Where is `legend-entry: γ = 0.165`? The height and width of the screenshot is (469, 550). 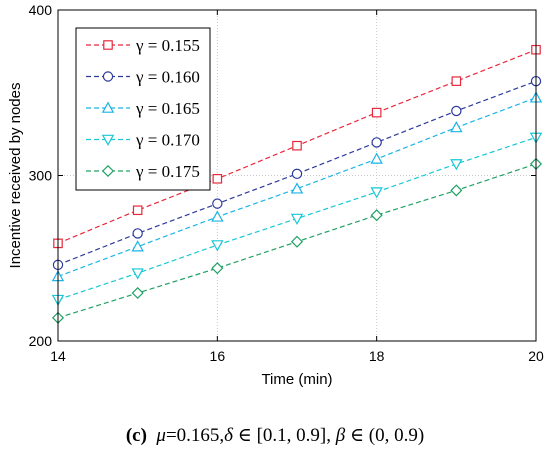
legend-entry: γ = 0.165 is located at coordinates (143, 108).